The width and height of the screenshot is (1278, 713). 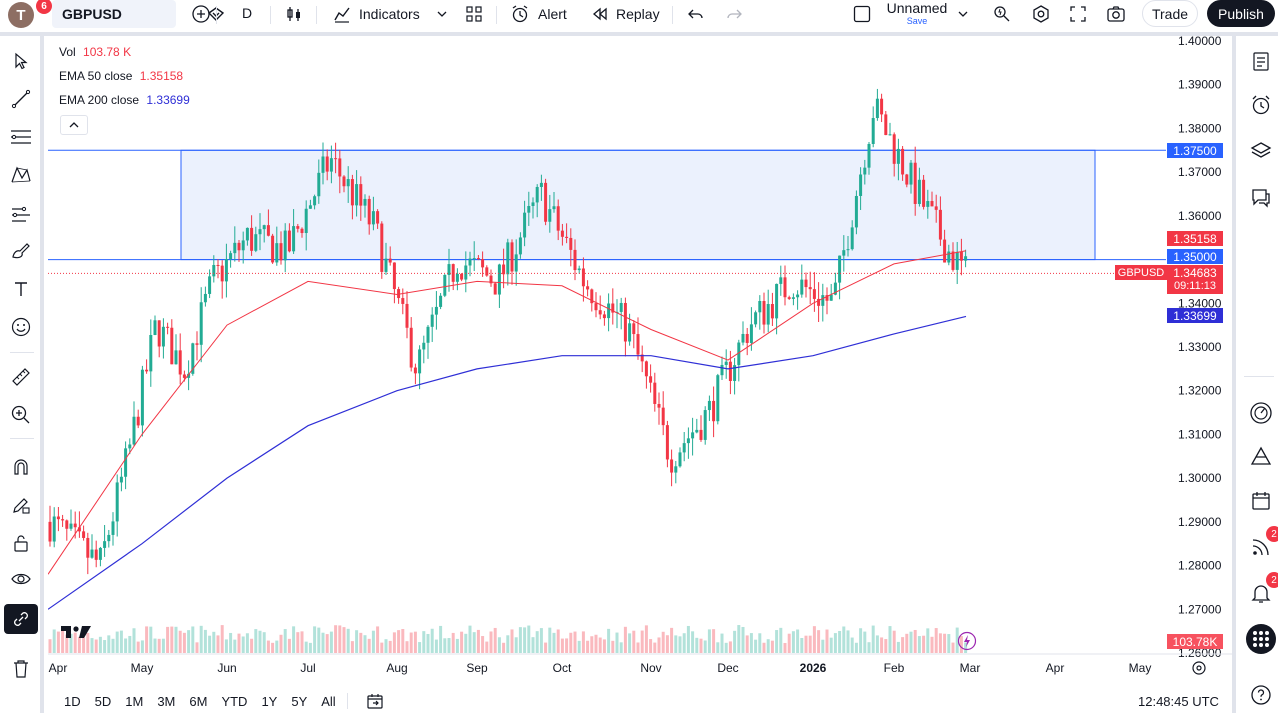 What do you see at coordinates (21, 99) in the screenshot?
I see `trend-line-tool-button` at bounding box center [21, 99].